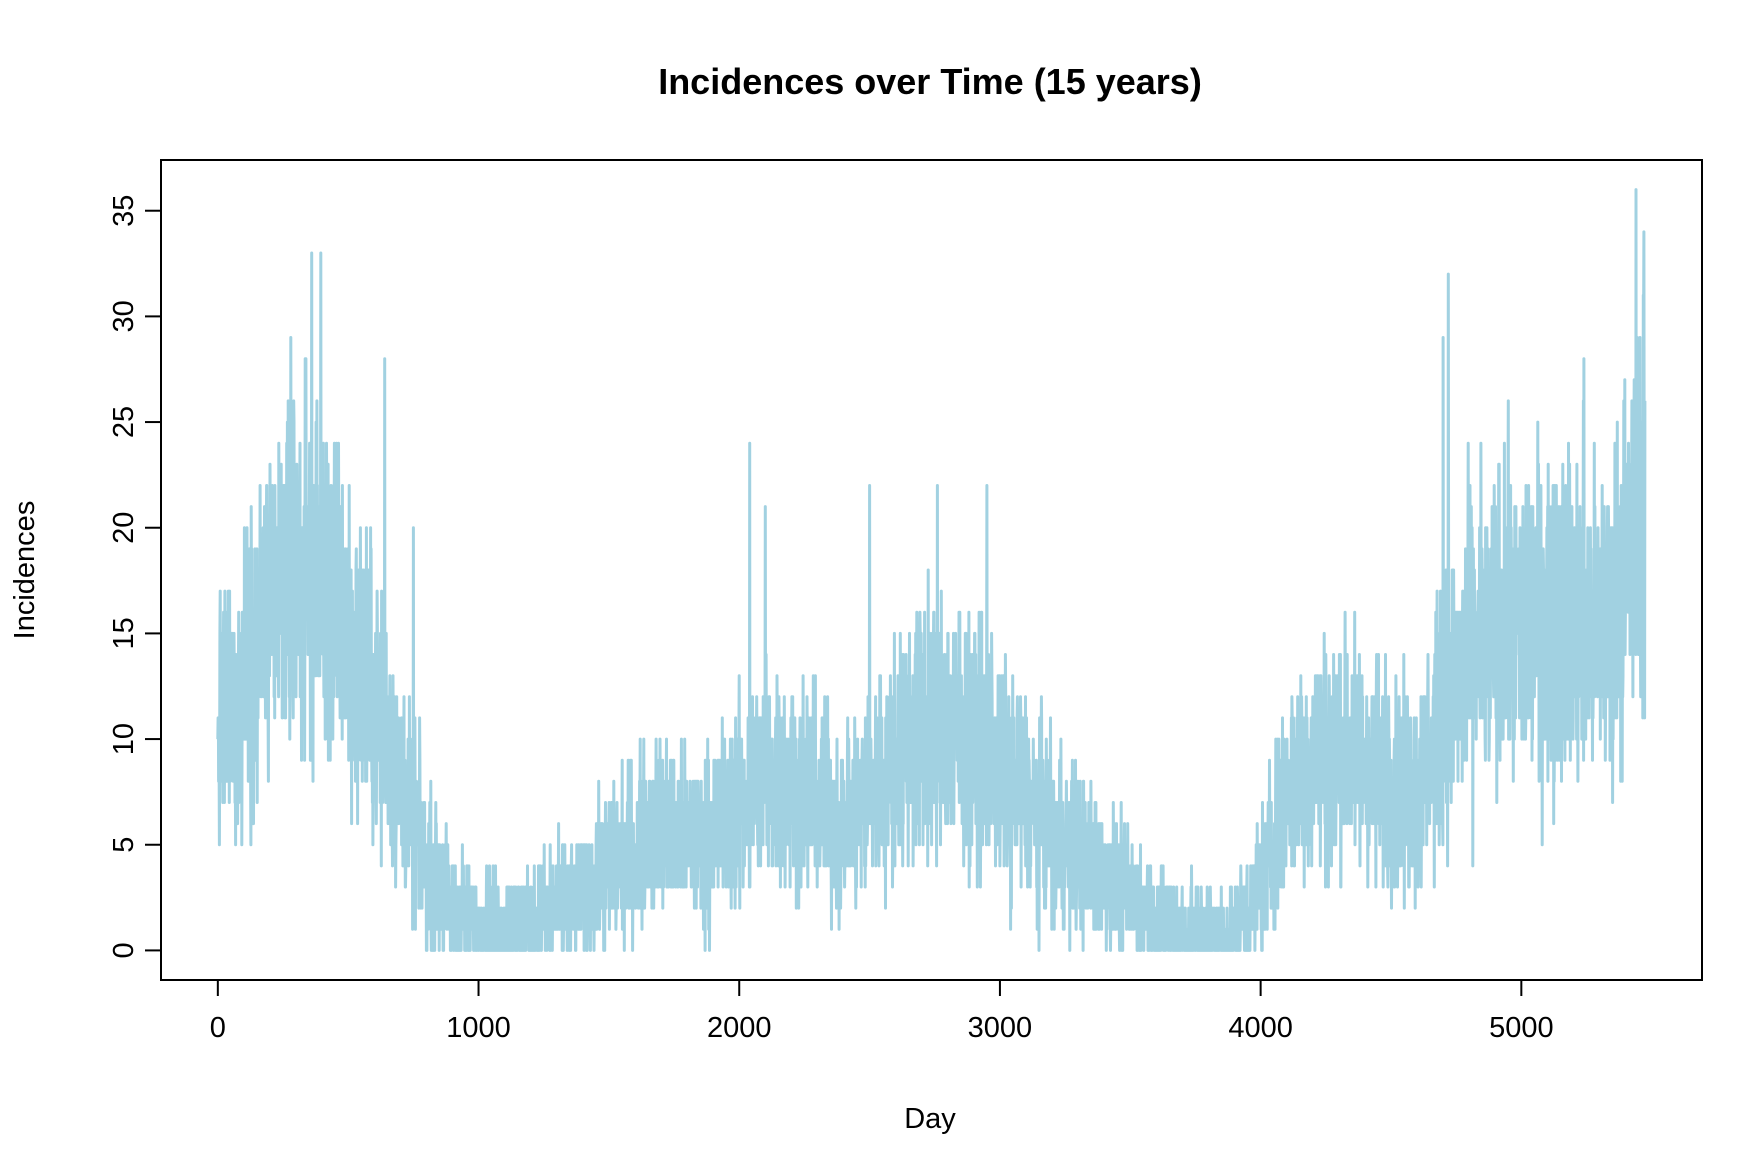 This screenshot has height=1162, width=1758. Describe the element at coordinates (1000, 1028) in the screenshot. I see `x-tick-label: 3000` at that location.